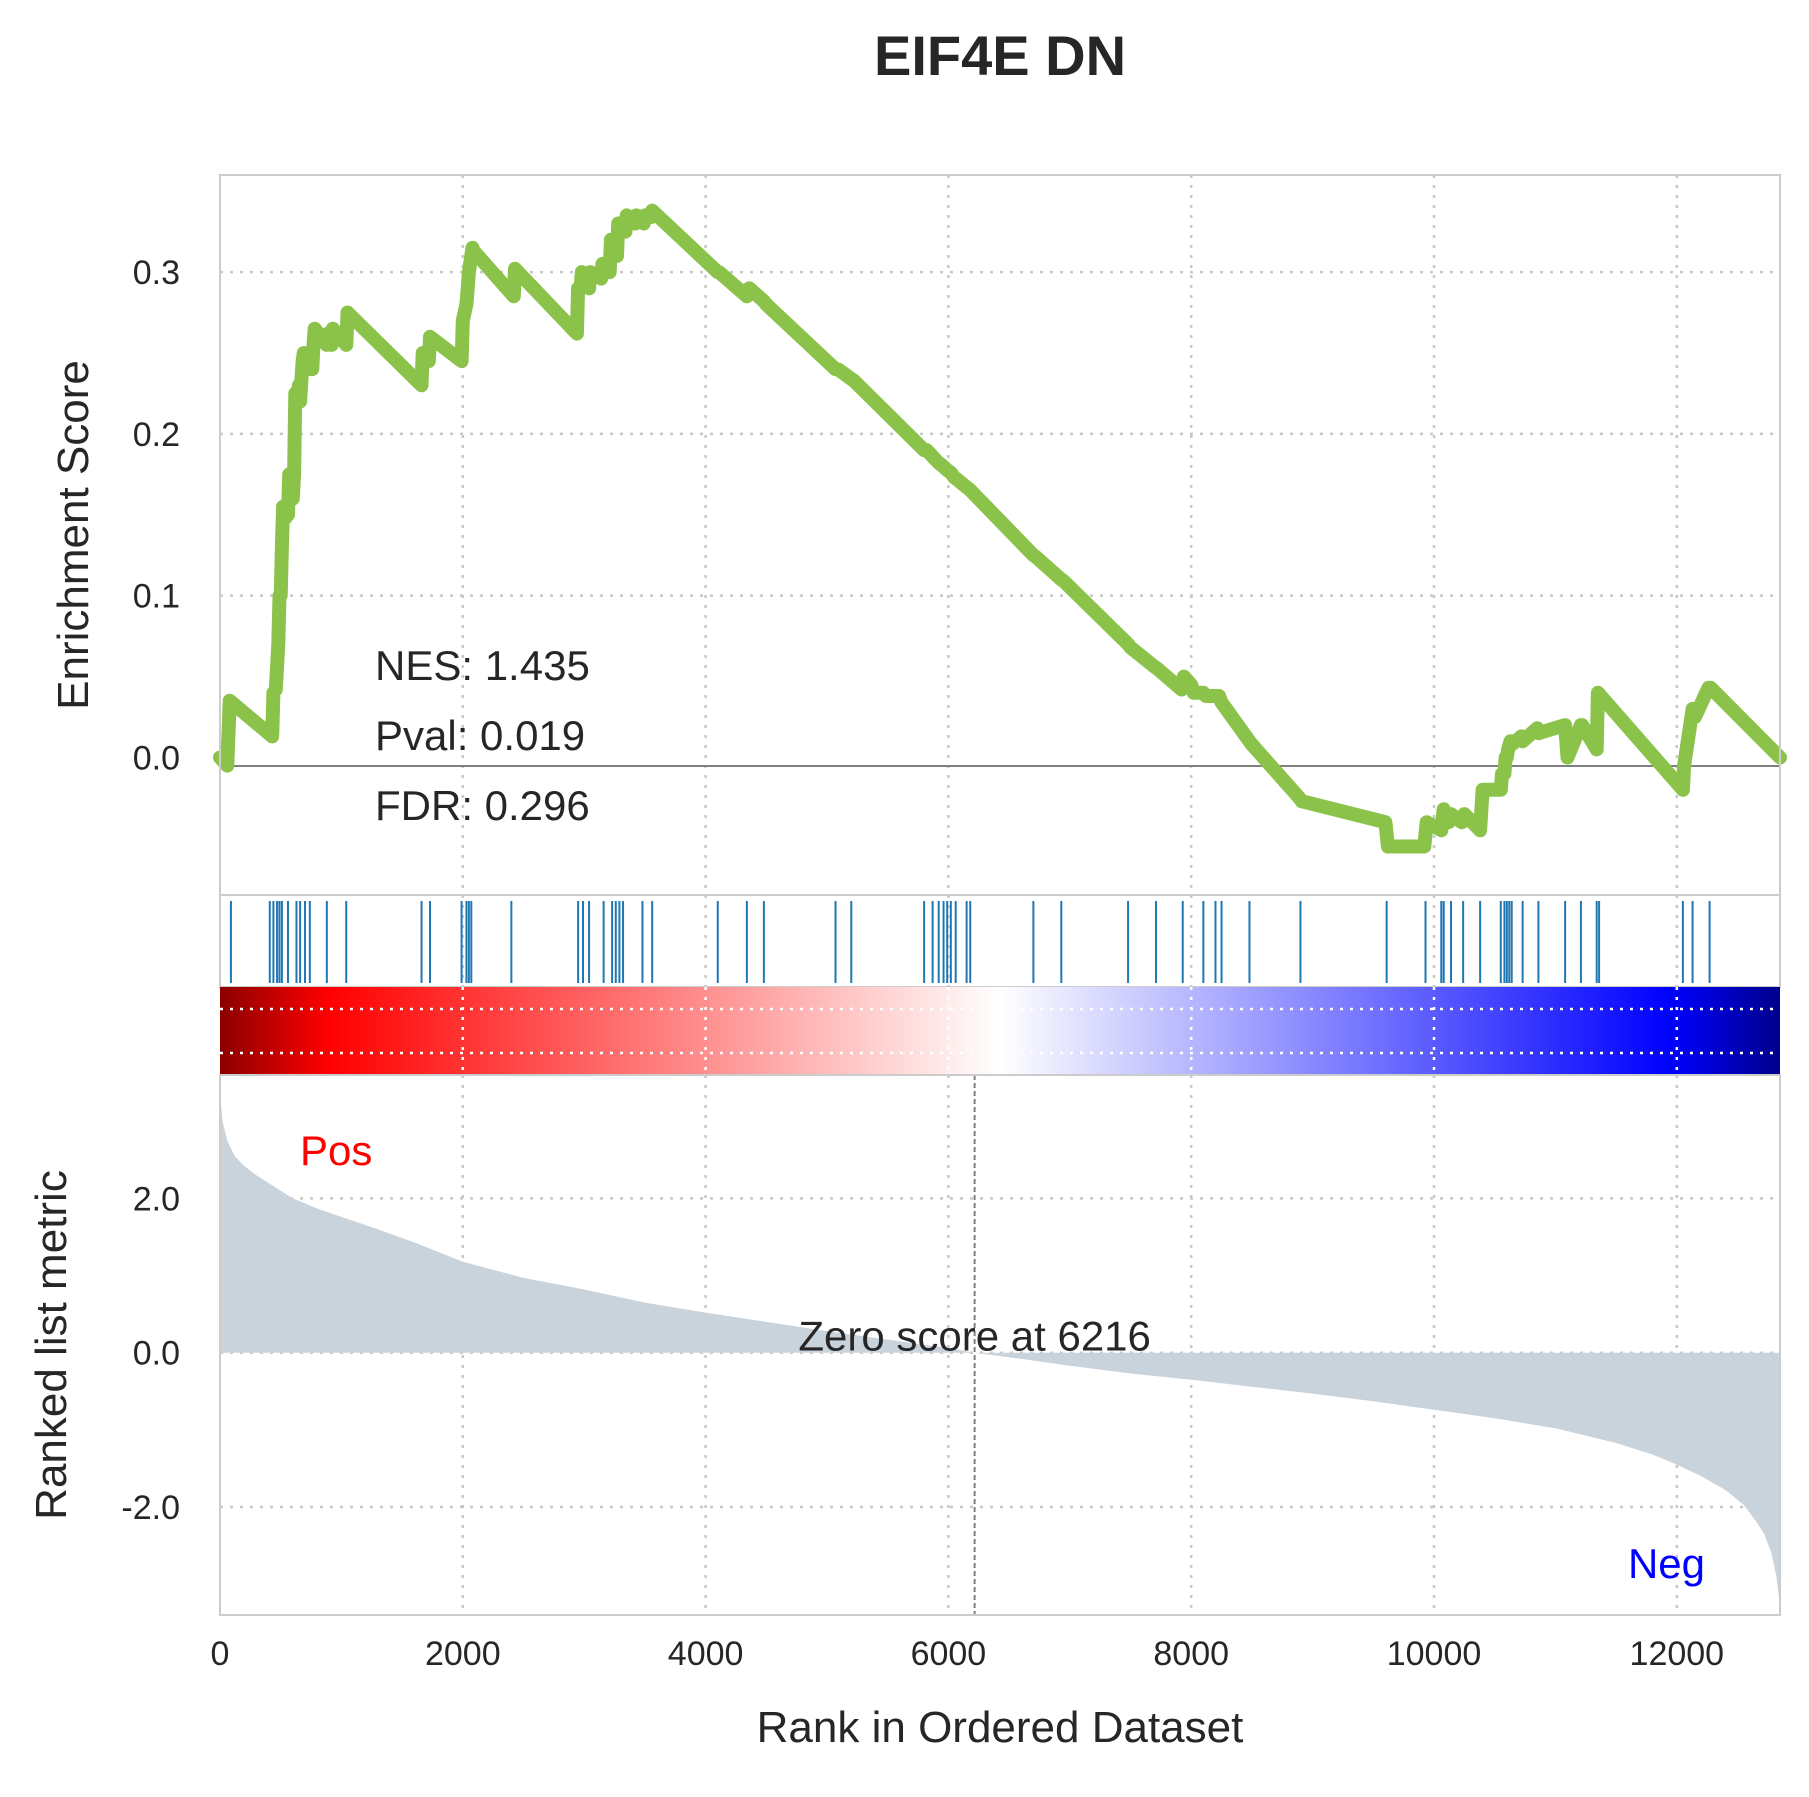 The width and height of the screenshot is (1809, 1797). What do you see at coordinates (156, 597) in the screenshot?
I see `y-tick-label: 0.1` at bounding box center [156, 597].